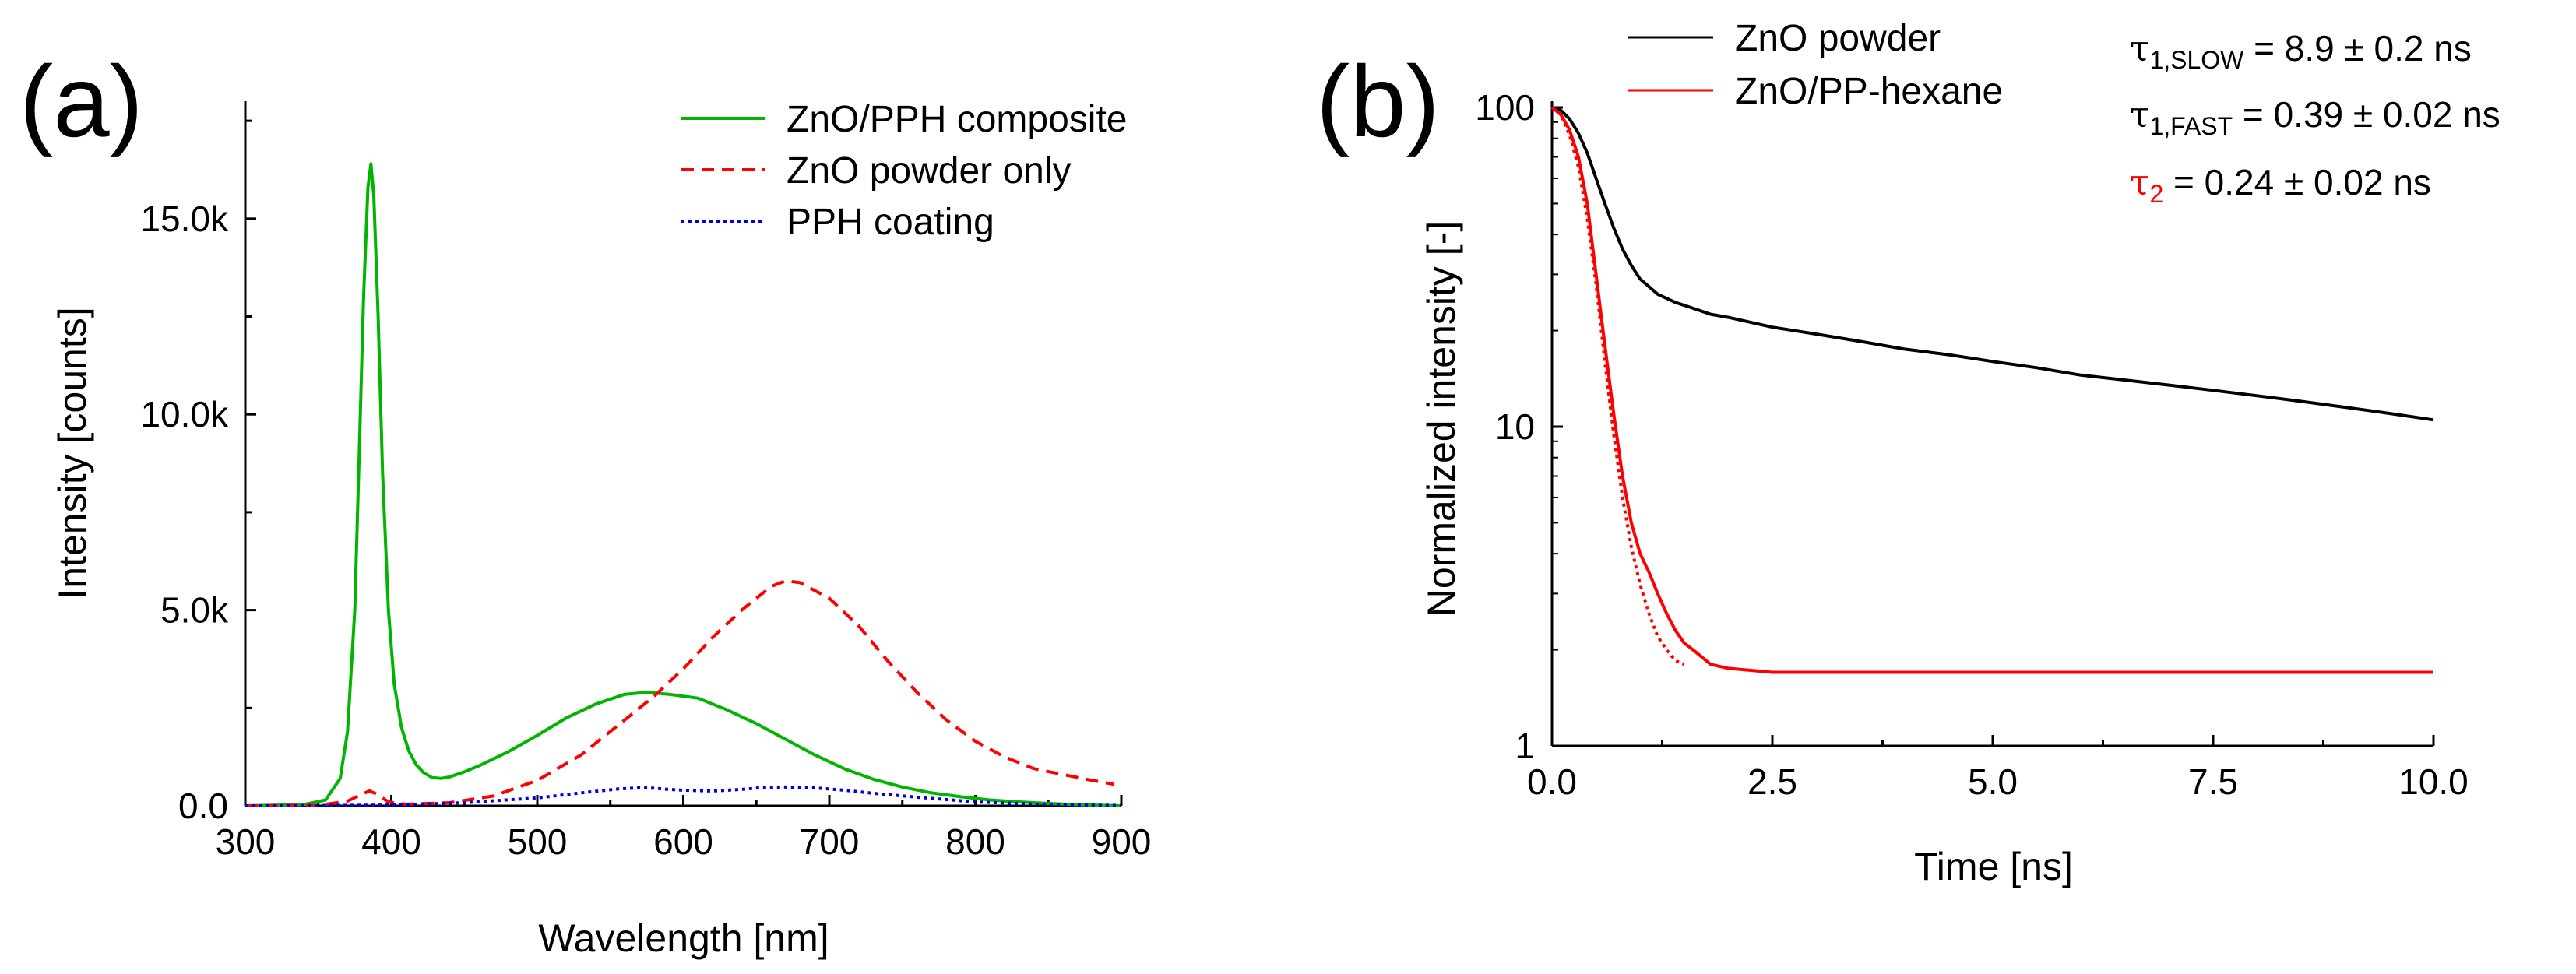 This screenshot has width=2576, height=974. What do you see at coordinates (1617, 386) in the screenshot?
I see `series-line-zno-pp-hexane-fit` at bounding box center [1617, 386].